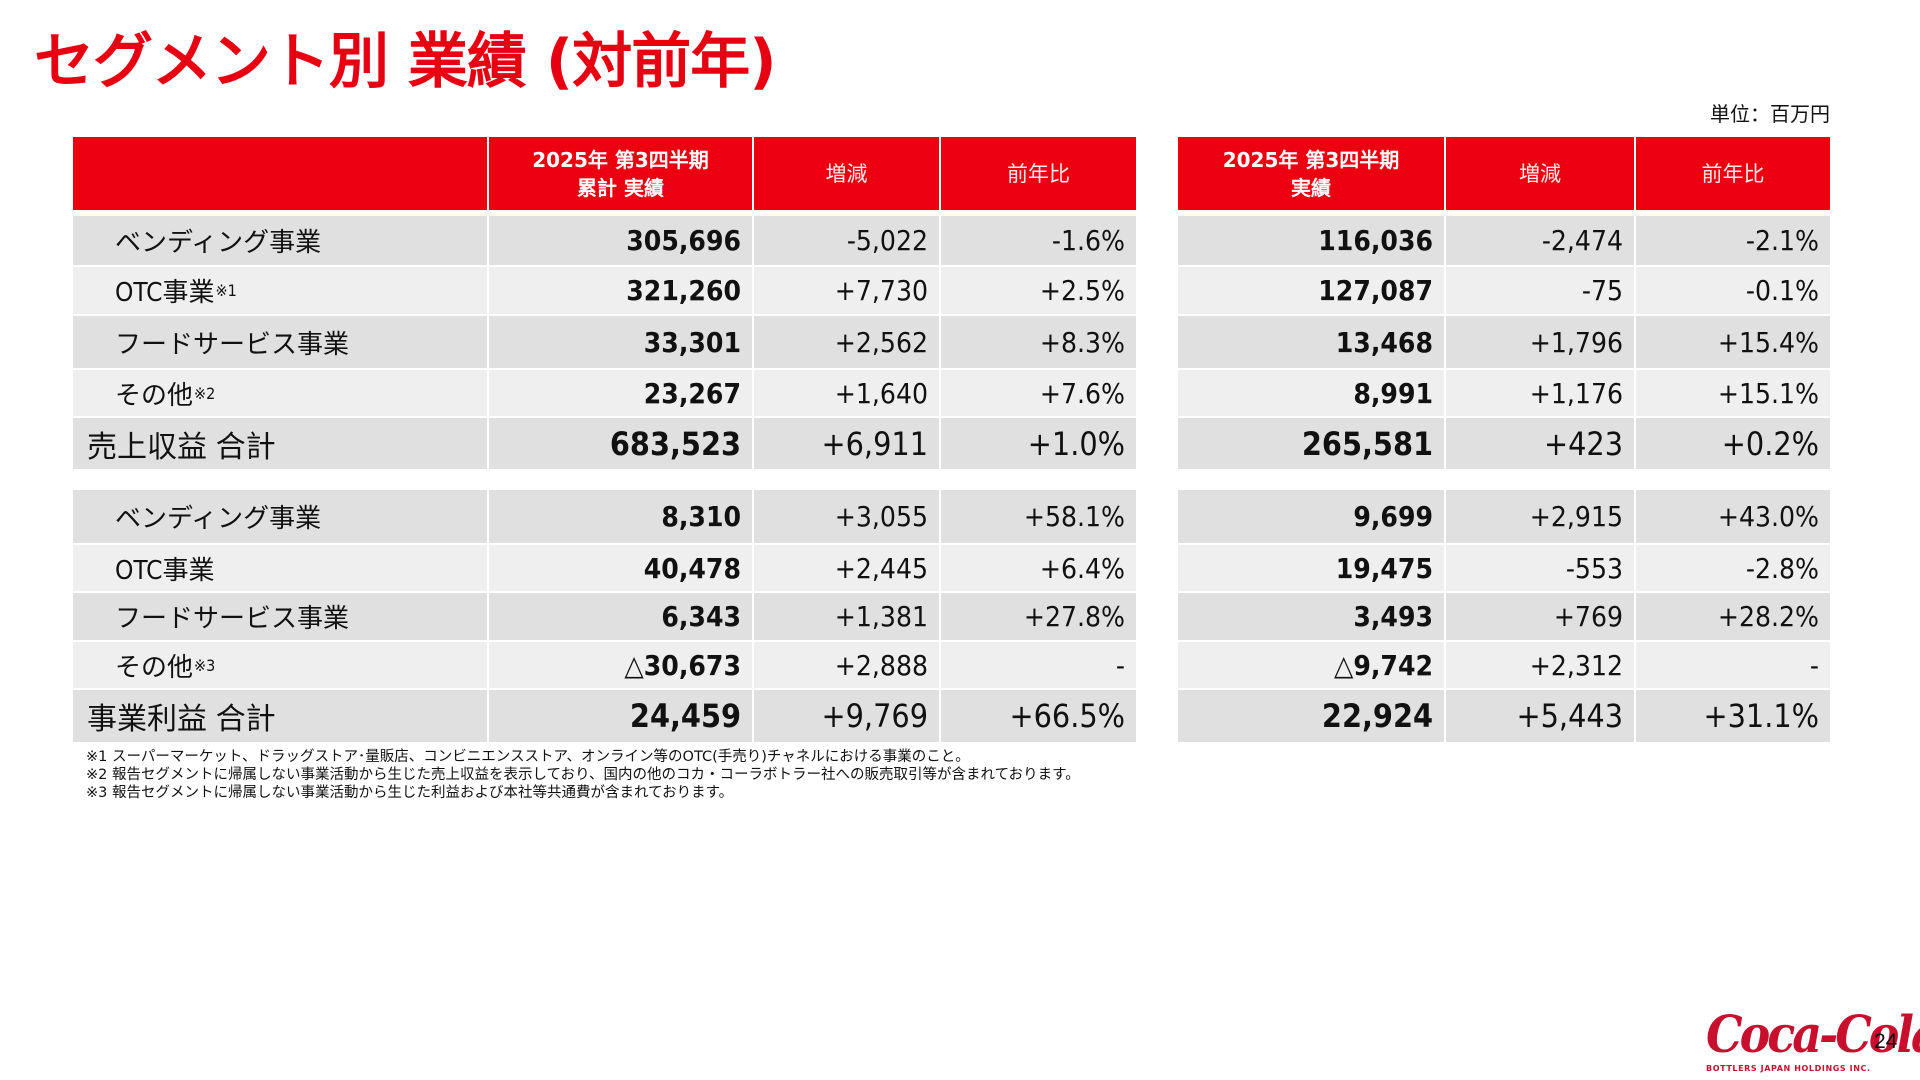 The height and width of the screenshot is (1080, 1920). I want to click on footnote-ref: ※3, so click(205, 665).